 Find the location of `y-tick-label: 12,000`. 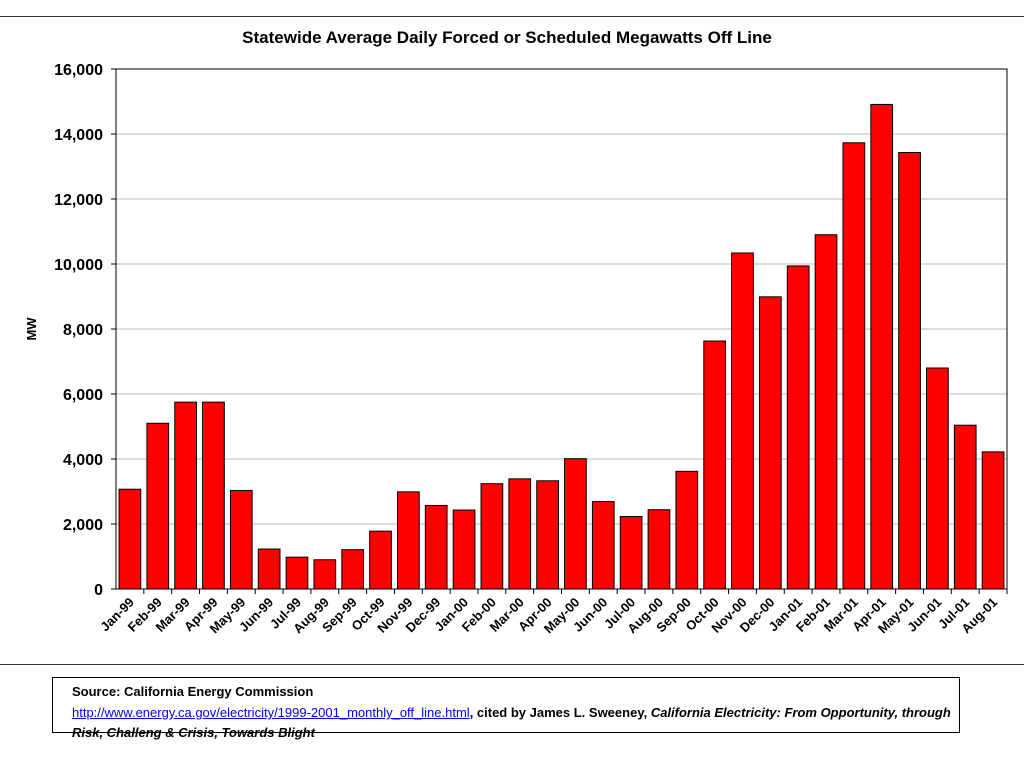

y-tick-label: 12,000 is located at coordinates (78, 200).